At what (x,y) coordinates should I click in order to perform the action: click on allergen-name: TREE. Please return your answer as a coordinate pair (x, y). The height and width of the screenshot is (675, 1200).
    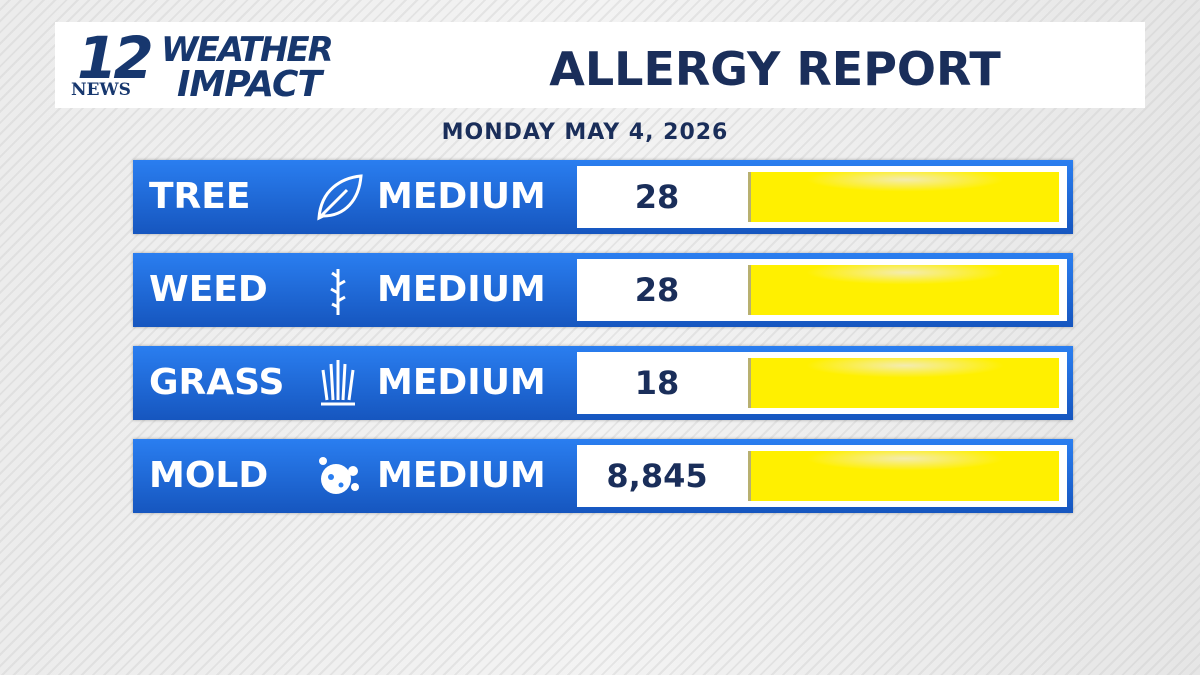
    Looking at the image, I should click on (200, 196).